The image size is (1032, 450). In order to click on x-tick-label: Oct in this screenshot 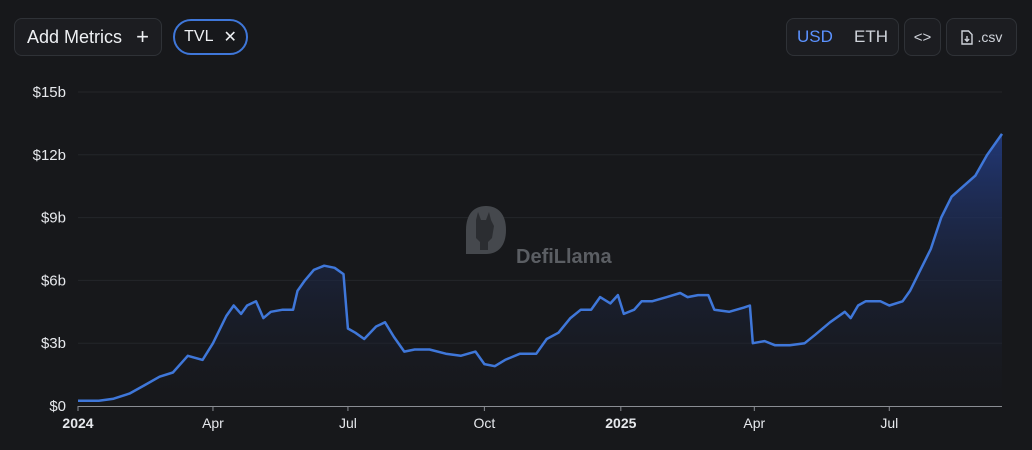, I will do `click(484, 423)`.